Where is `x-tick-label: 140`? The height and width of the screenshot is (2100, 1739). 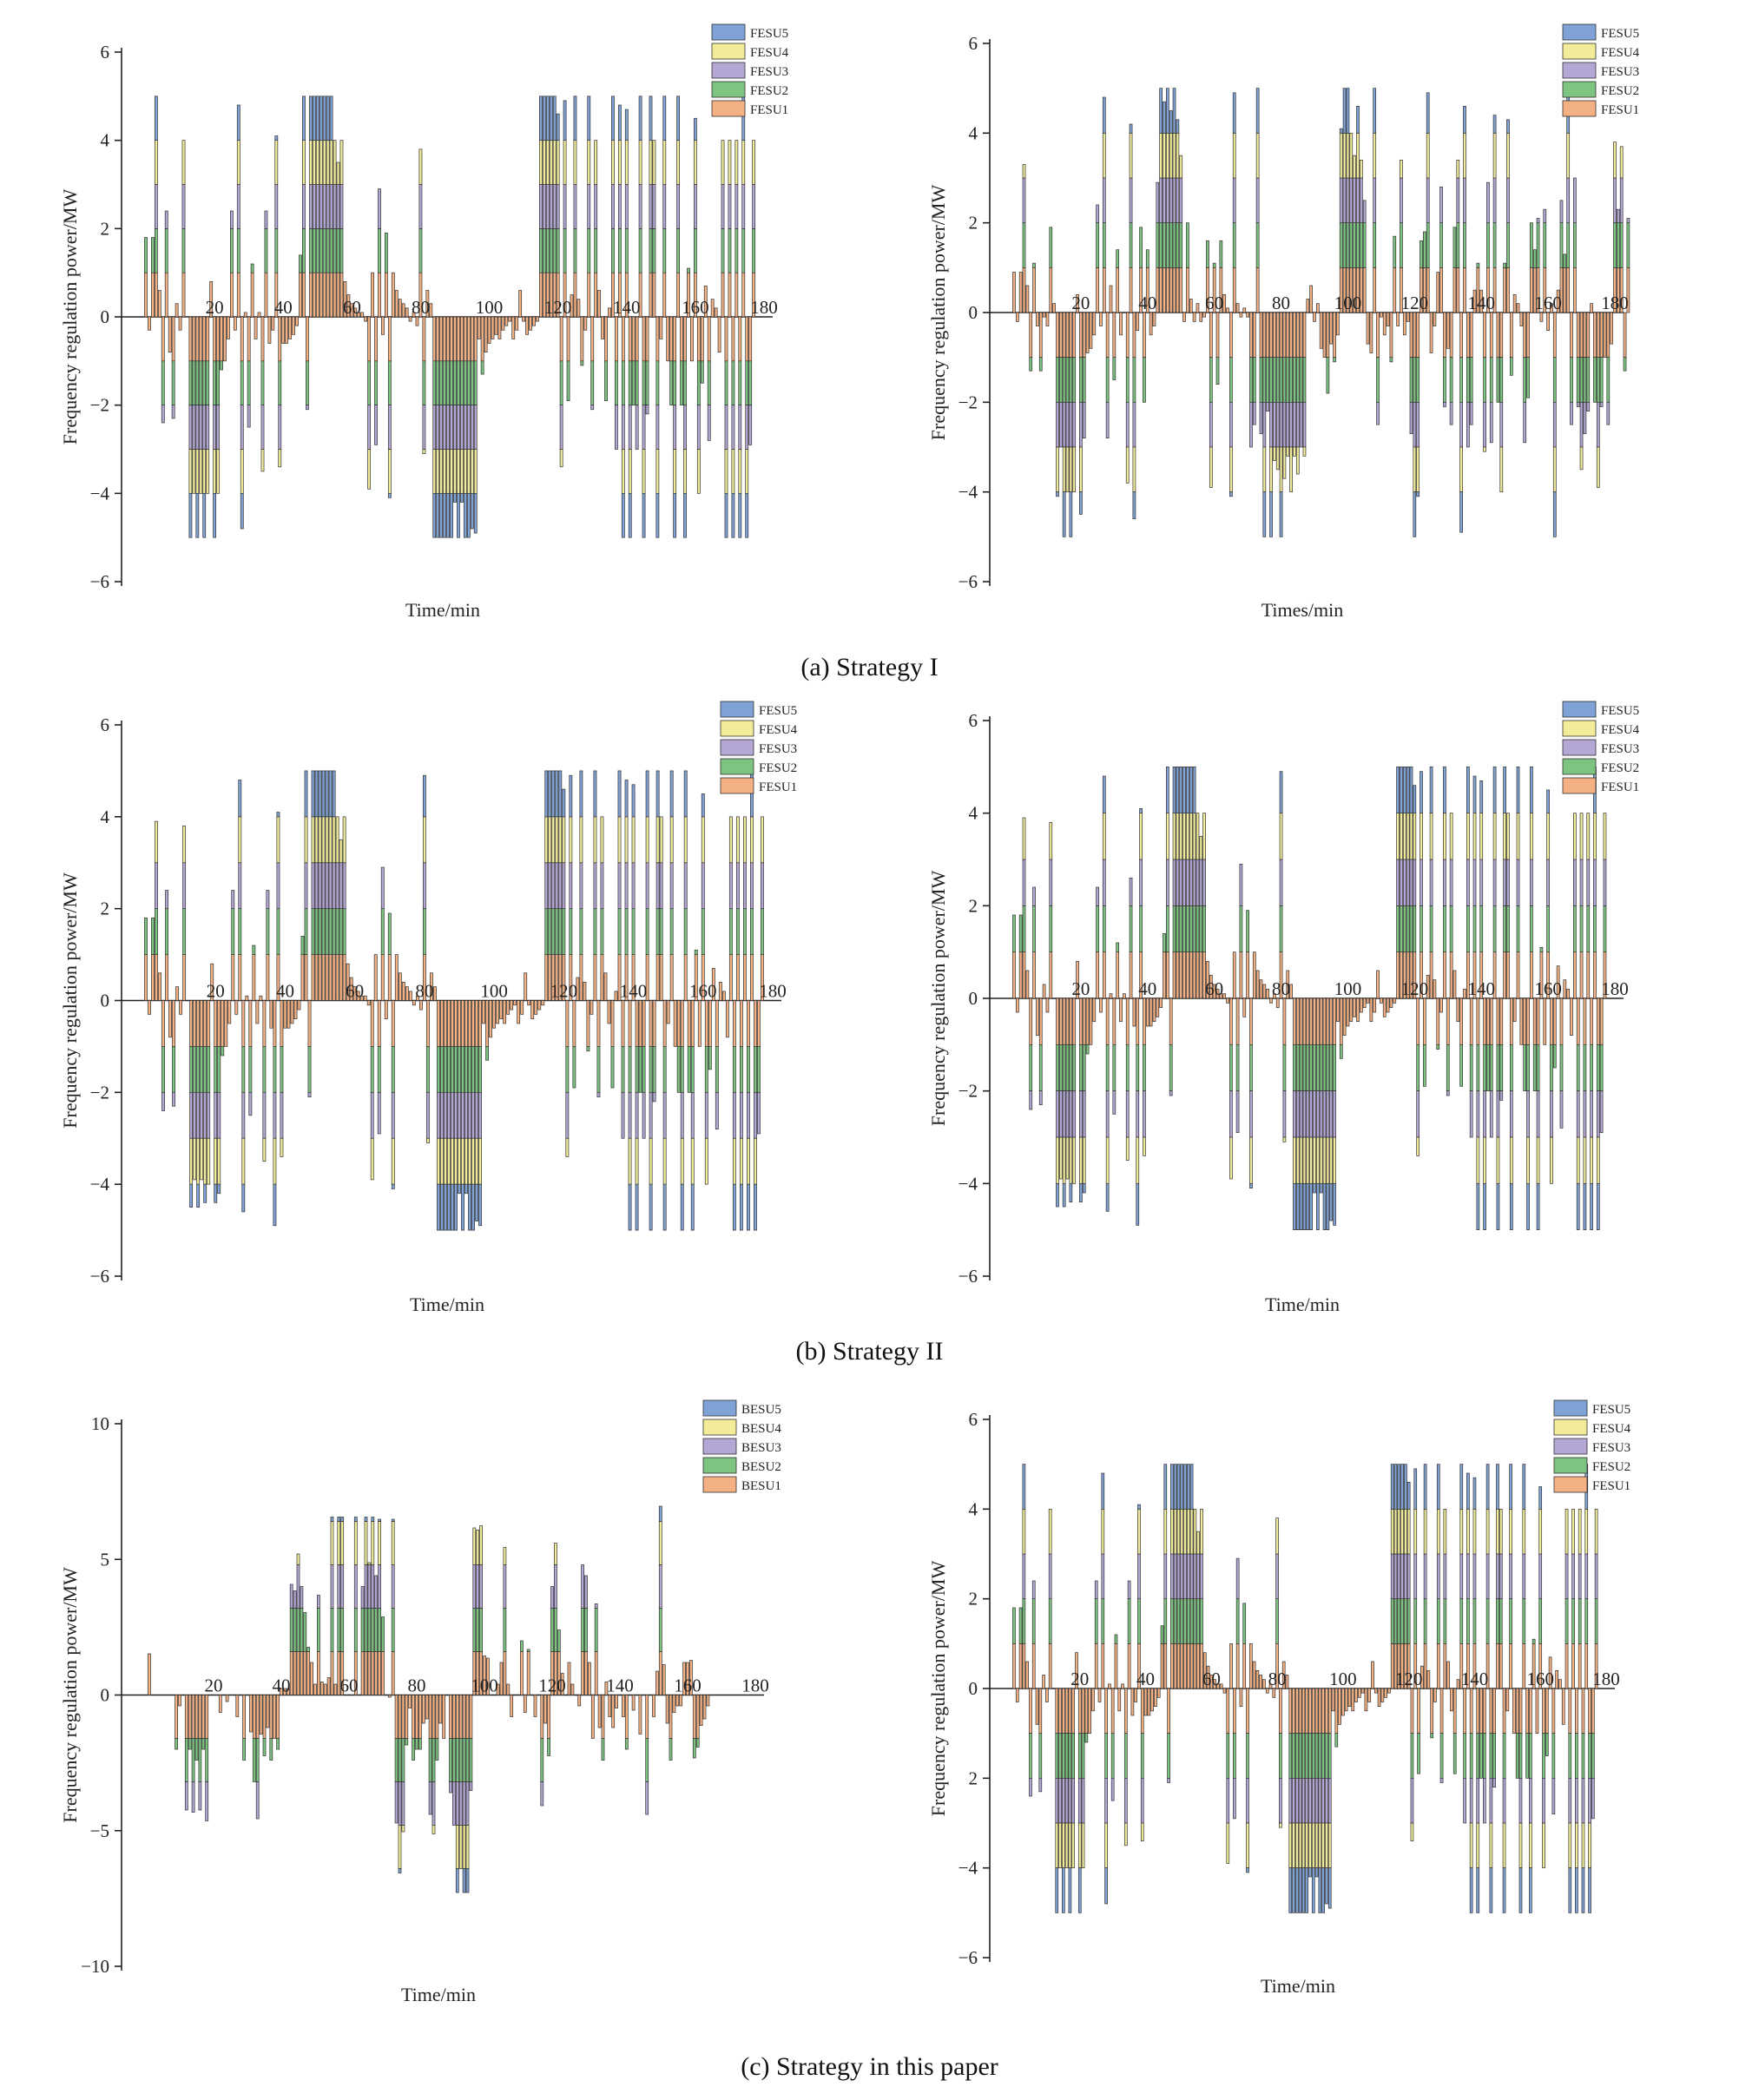 x-tick-label: 140 is located at coordinates (627, 307).